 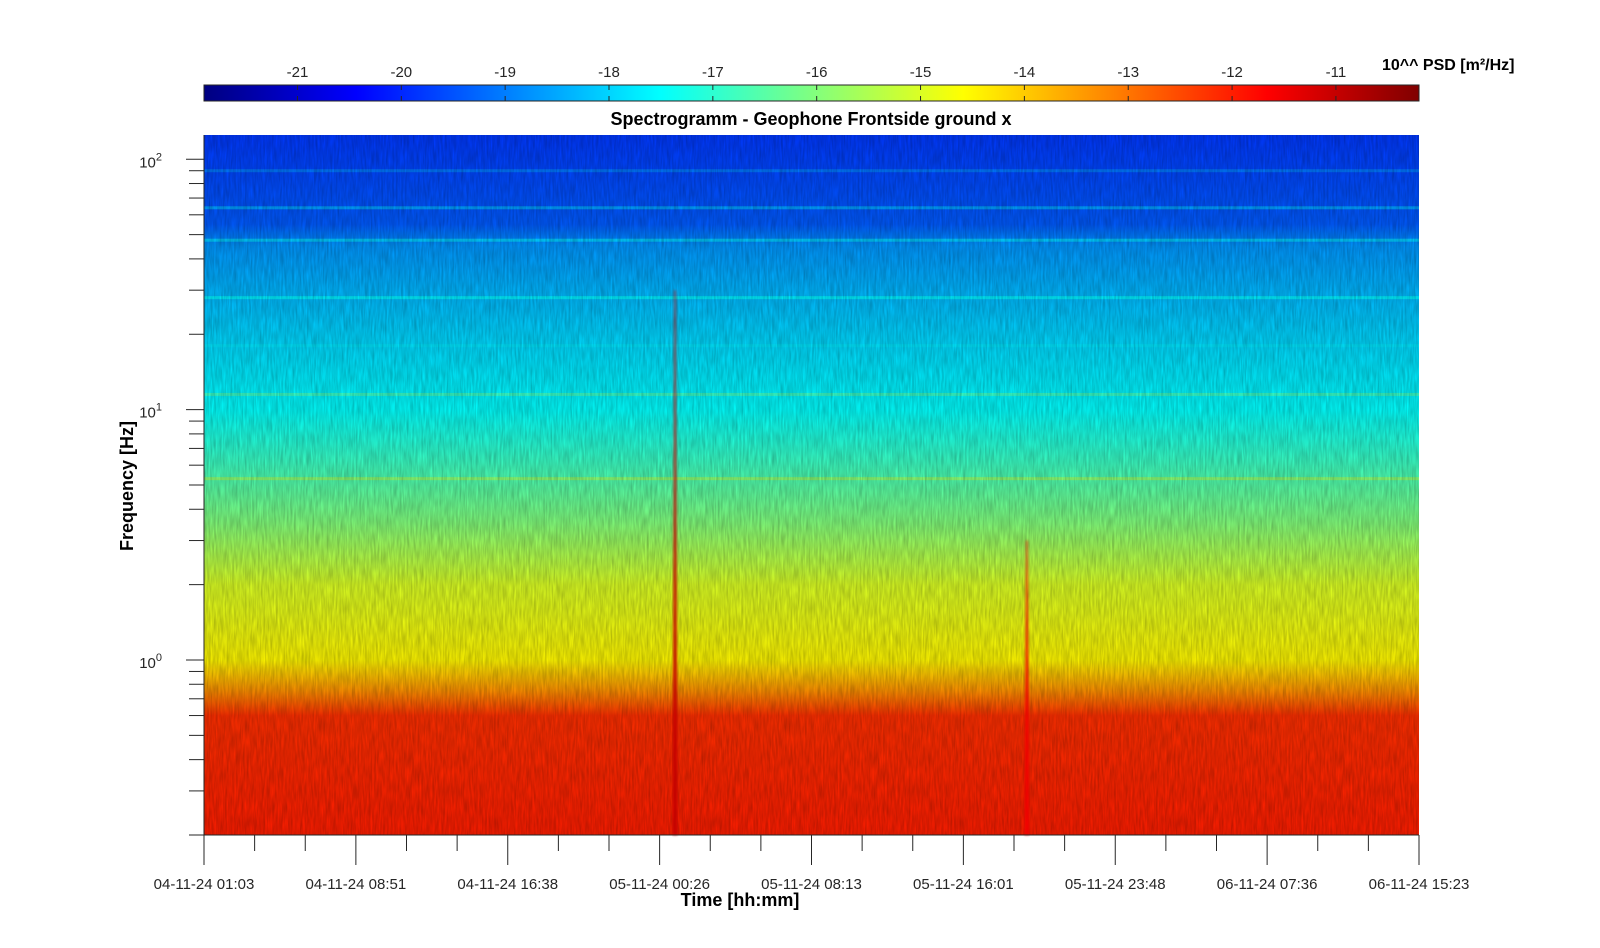 What do you see at coordinates (150, 412) in the screenshot?
I see `y-tick-label: 10¹` at bounding box center [150, 412].